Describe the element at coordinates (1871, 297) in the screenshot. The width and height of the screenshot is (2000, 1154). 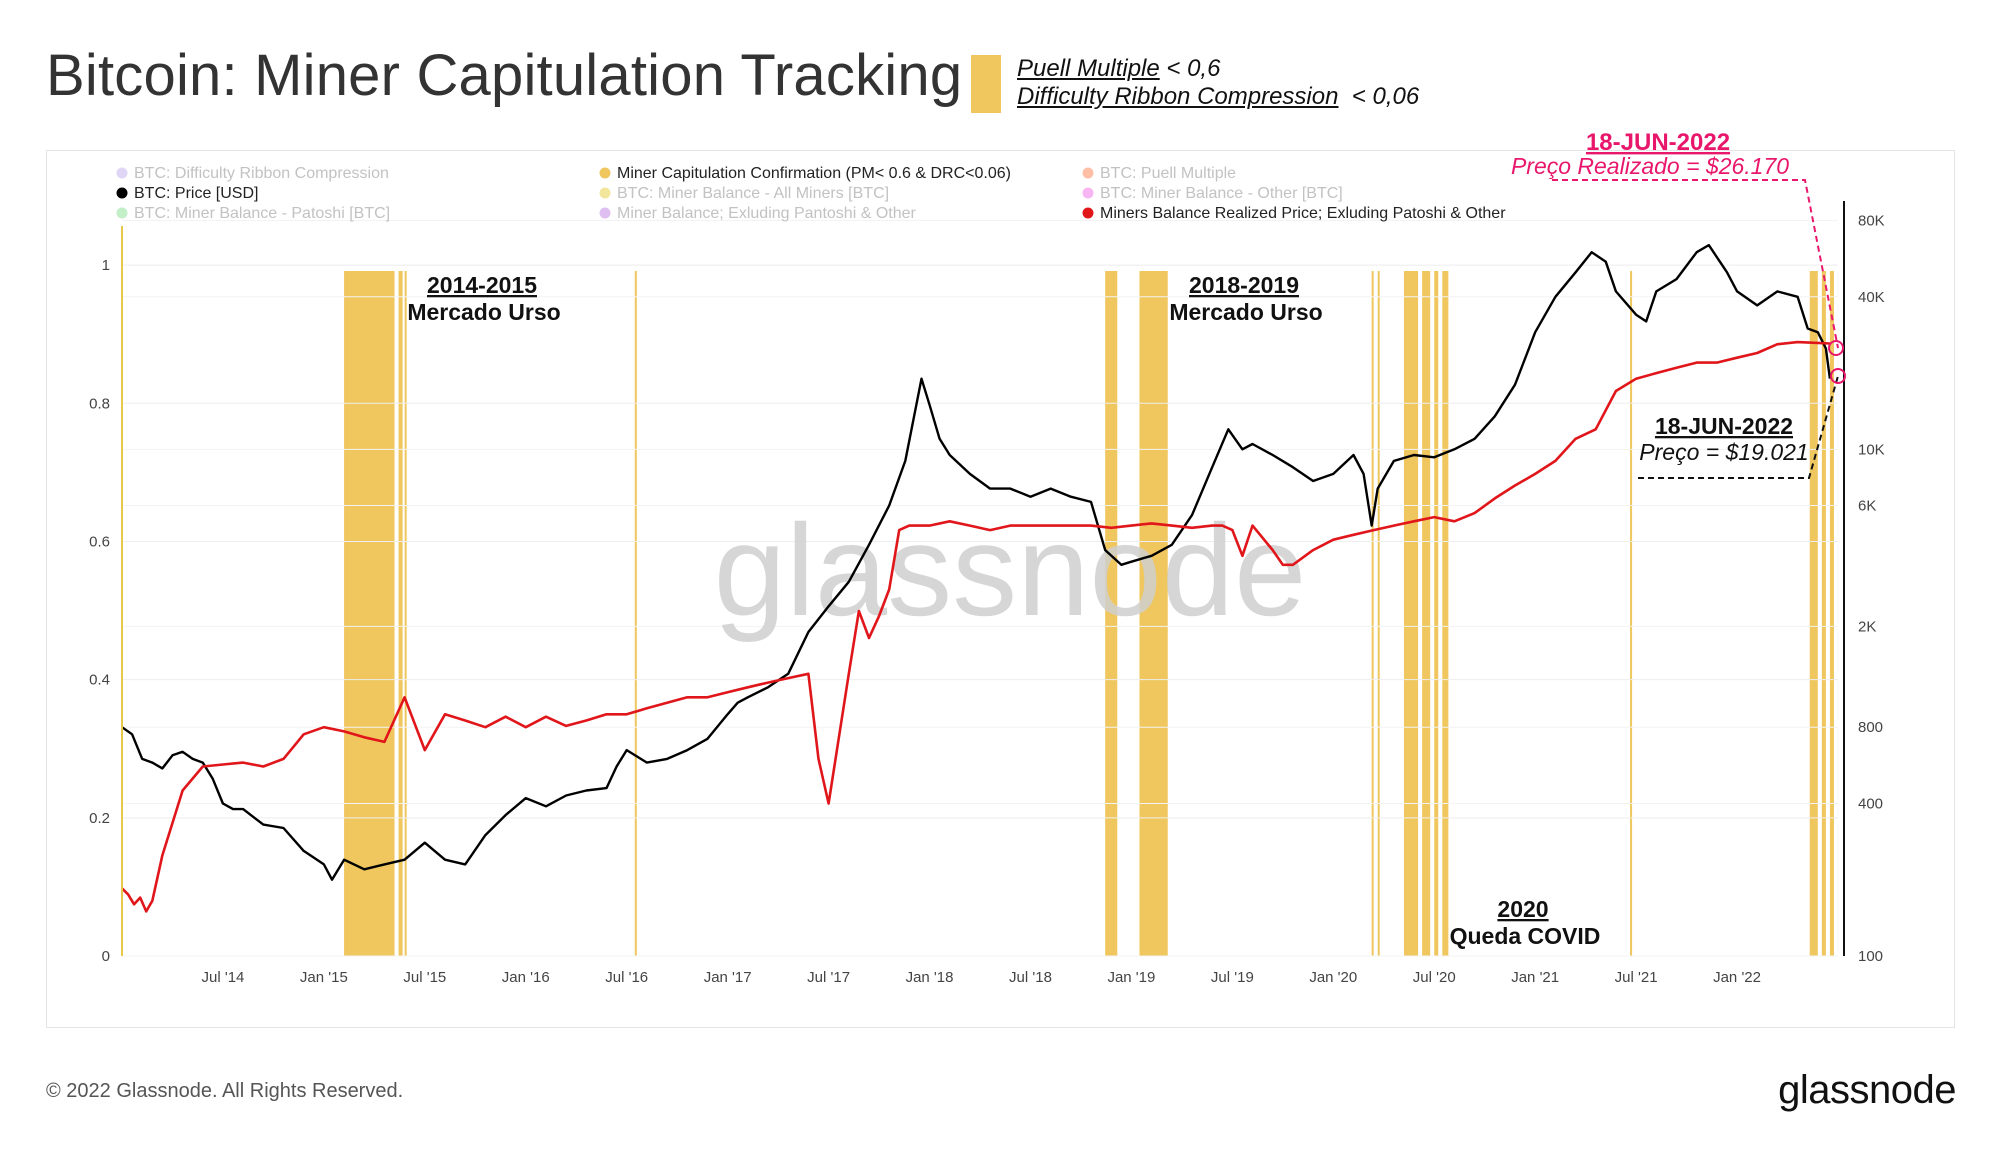
I see `right-axis-tick-label: 40K` at that location.